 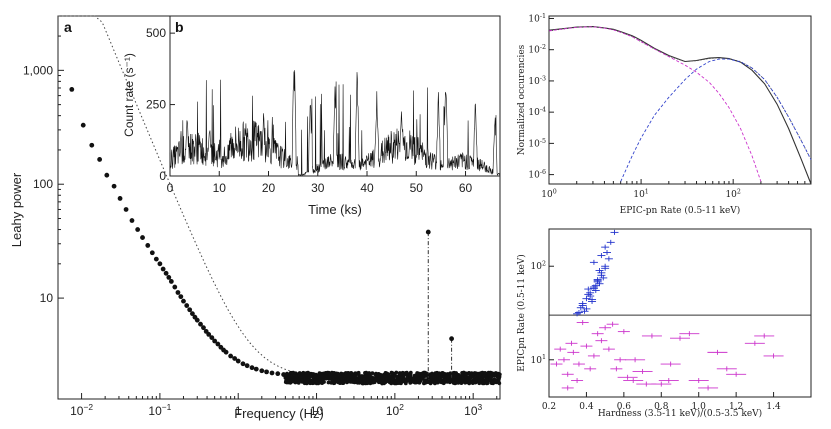 I want to click on ytick-label-a: 10, so click(x=47, y=298).